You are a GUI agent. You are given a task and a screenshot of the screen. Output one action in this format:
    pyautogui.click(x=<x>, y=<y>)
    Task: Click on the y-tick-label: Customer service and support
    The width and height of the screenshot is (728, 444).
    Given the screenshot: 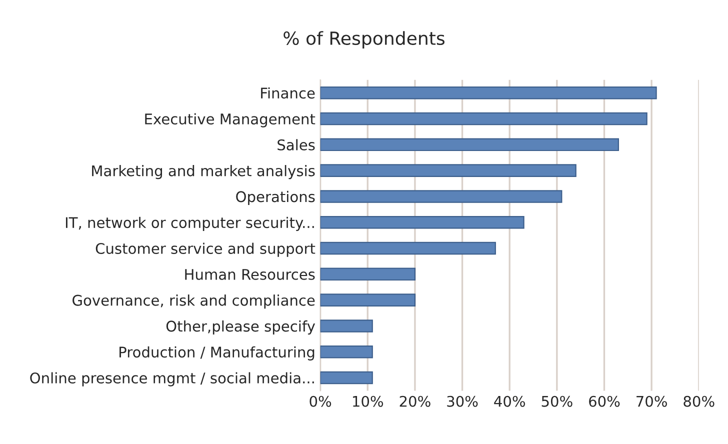 What is the action you would take?
    pyautogui.click(x=206, y=249)
    